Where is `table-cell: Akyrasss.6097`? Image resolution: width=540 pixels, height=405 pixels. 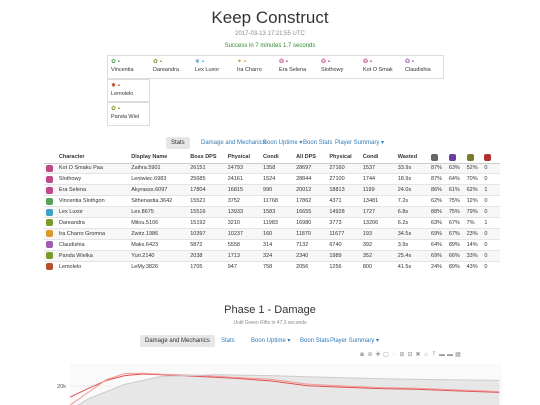 table-cell: Akyrasss.6097 is located at coordinates (159, 190).